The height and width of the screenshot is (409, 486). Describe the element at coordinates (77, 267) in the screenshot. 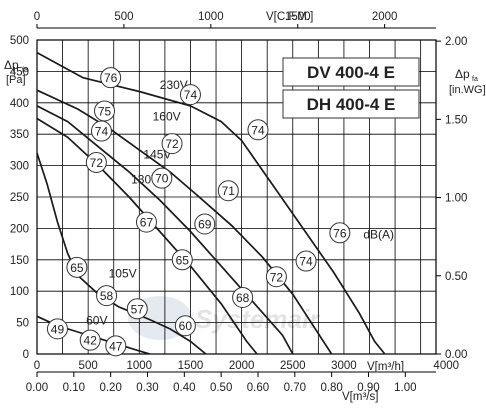

I see `sound-marker: 65` at that location.